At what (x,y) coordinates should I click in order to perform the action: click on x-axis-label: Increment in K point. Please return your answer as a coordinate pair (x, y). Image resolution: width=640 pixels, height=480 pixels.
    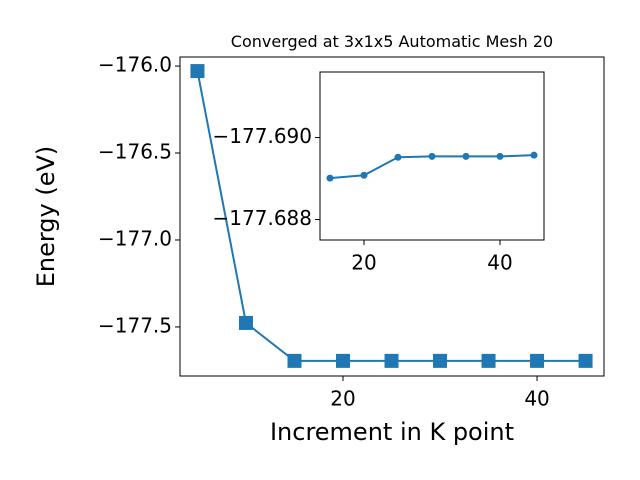
    Looking at the image, I should click on (392, 432).